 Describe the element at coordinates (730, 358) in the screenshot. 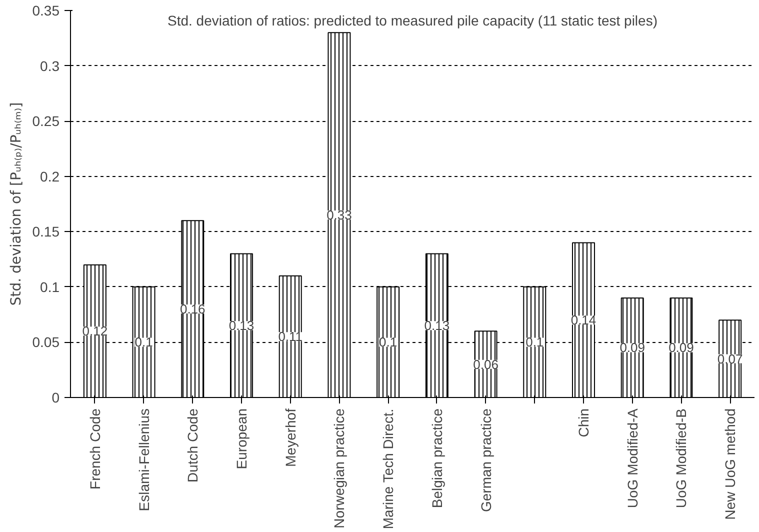

I see `data-label: 0.07` at that location.